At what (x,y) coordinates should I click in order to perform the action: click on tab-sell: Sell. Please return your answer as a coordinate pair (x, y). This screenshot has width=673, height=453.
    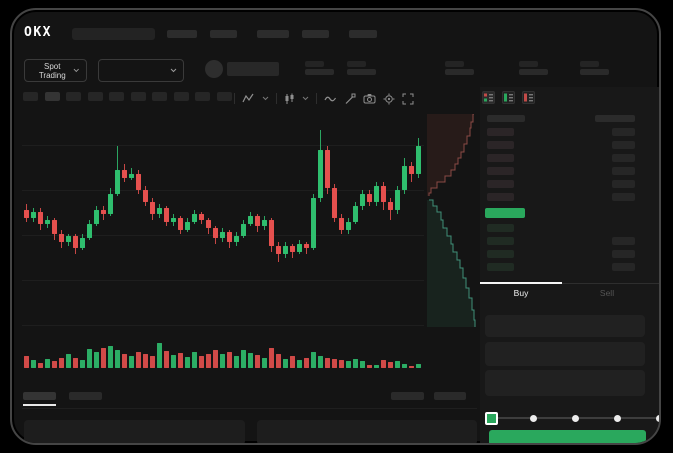
    Looking at the image, I should click on (607, 293).